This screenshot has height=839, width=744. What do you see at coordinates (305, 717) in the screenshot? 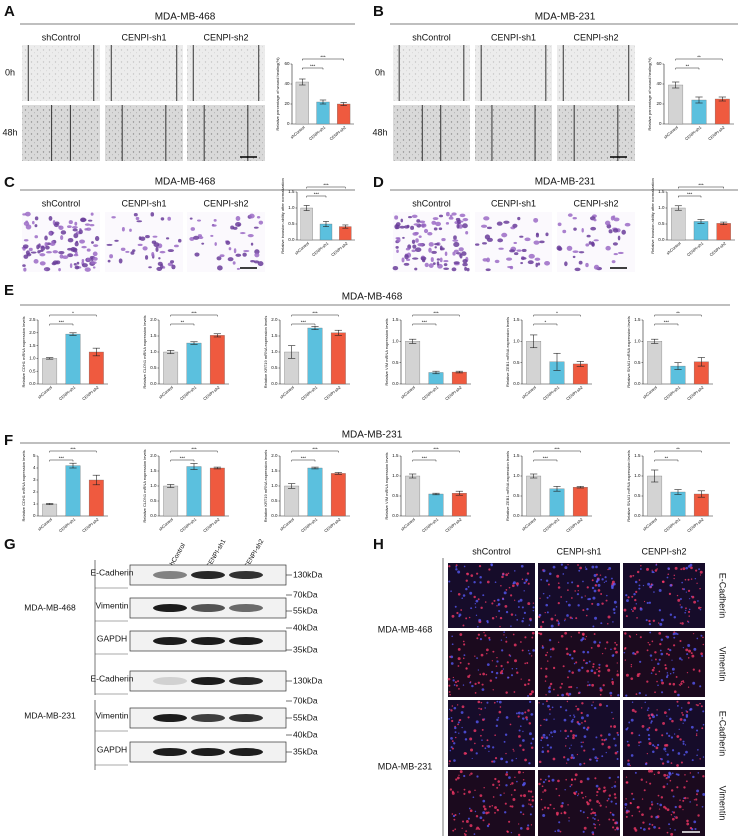
I see `marker-label: 55kDa` at bounding box center [305, 717].